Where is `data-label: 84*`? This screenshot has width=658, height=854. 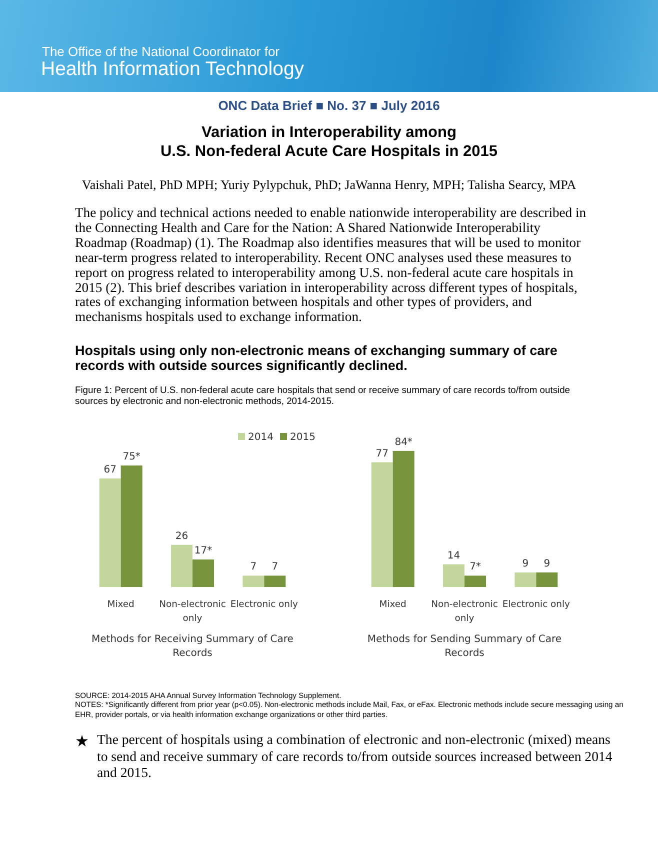 data-label: 84* is located at coordinates (403, 442).